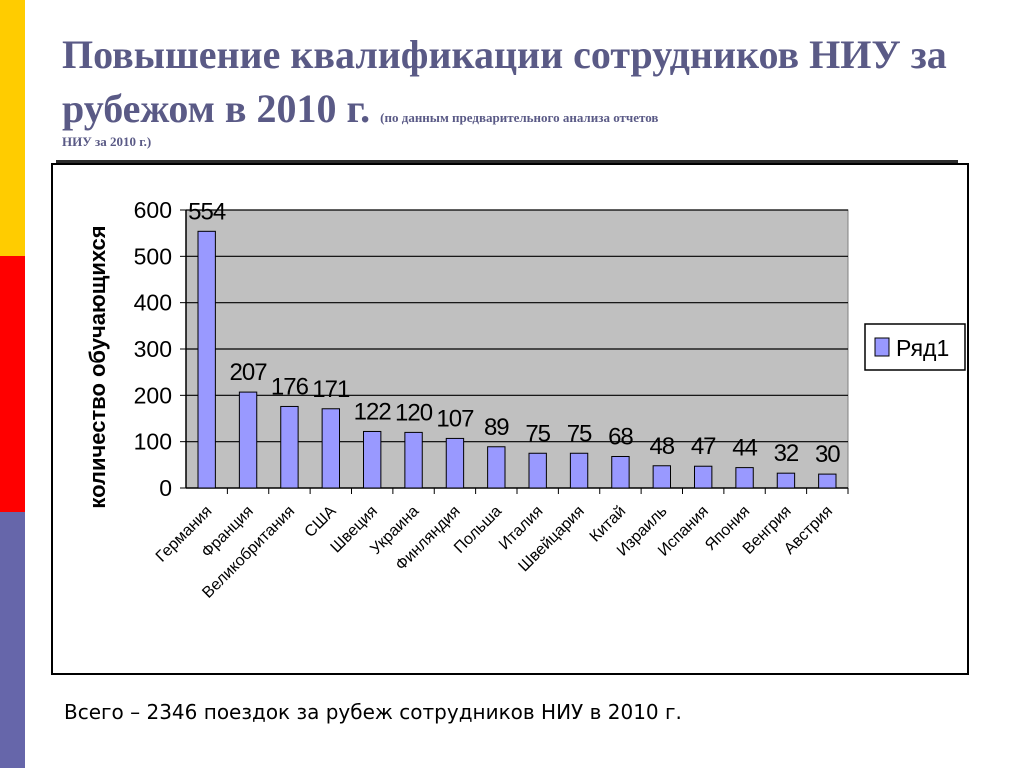  Describe the element at coordinates (97, 366) in the screenshot. I see `y-axis-label: количество обучающихся` at that location.